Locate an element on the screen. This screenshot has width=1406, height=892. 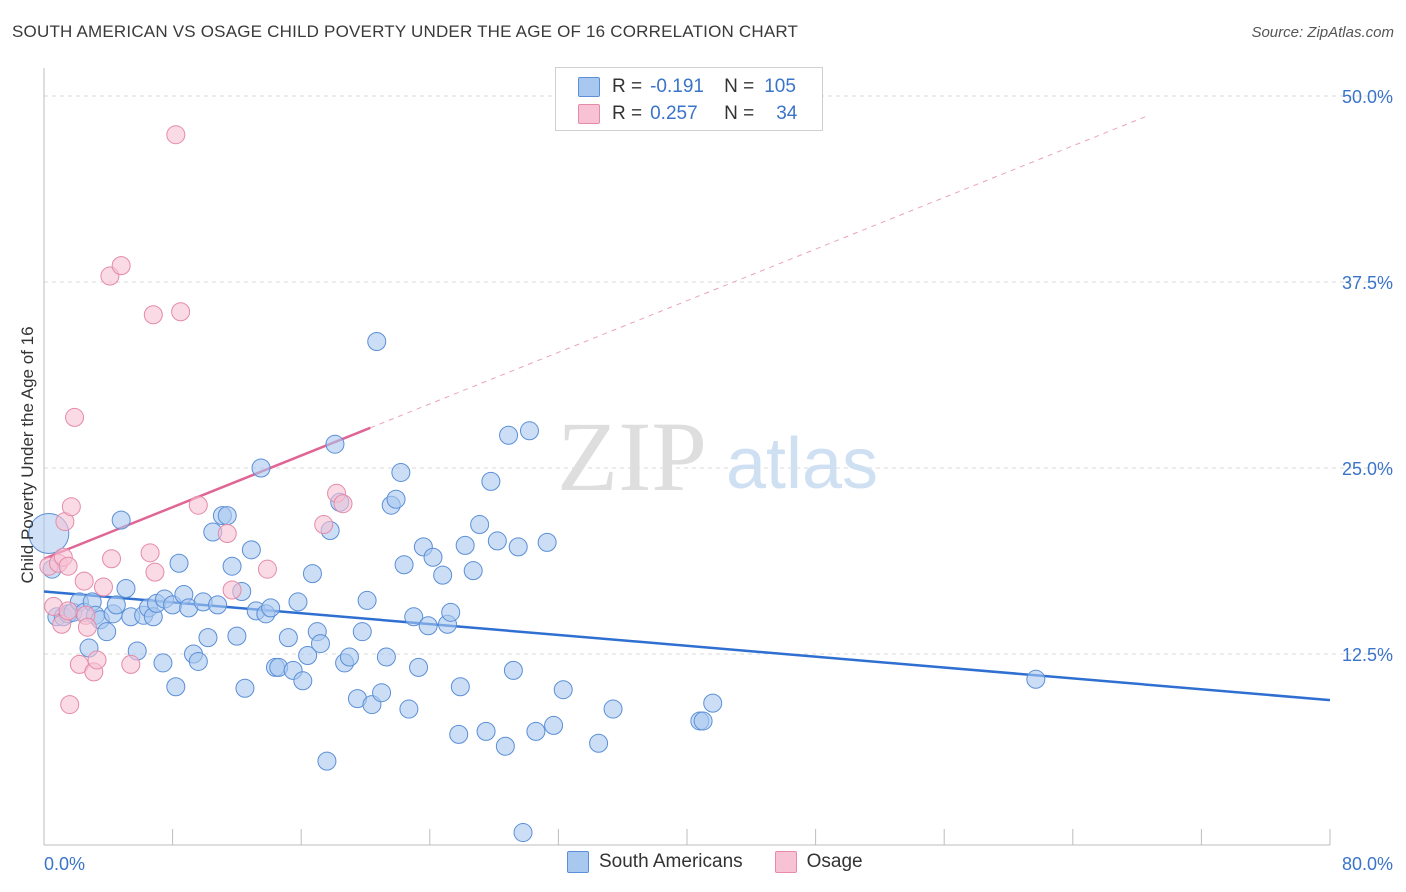
legend-swatch-pink is located at coordinates (589, 114).